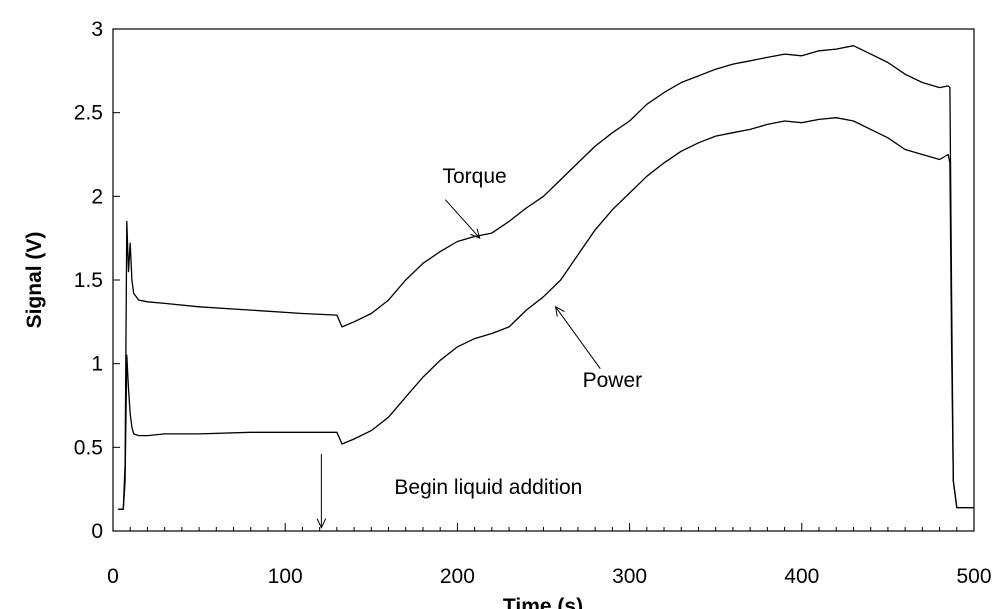 Image resolution: width=997 pixels, height=609 pixels. I want to click on x-tick-label: 300, so click(629, 576).